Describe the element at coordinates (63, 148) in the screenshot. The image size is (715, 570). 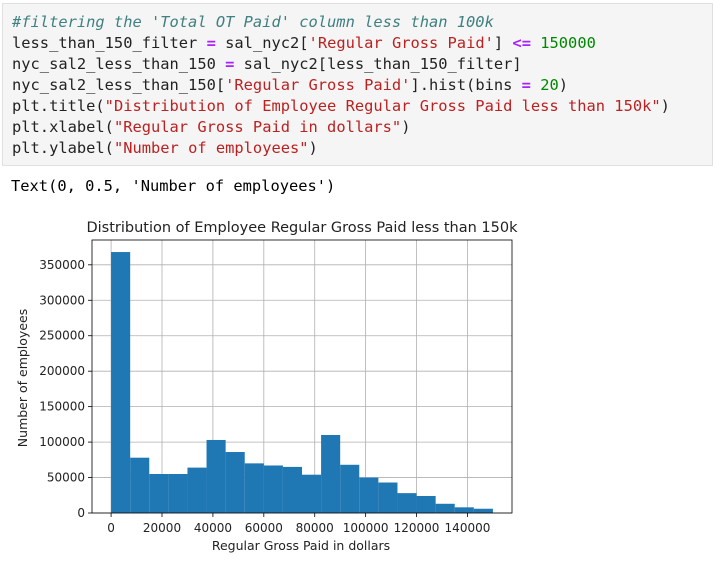
I see `code-token: plt.ylabel(` at that location.